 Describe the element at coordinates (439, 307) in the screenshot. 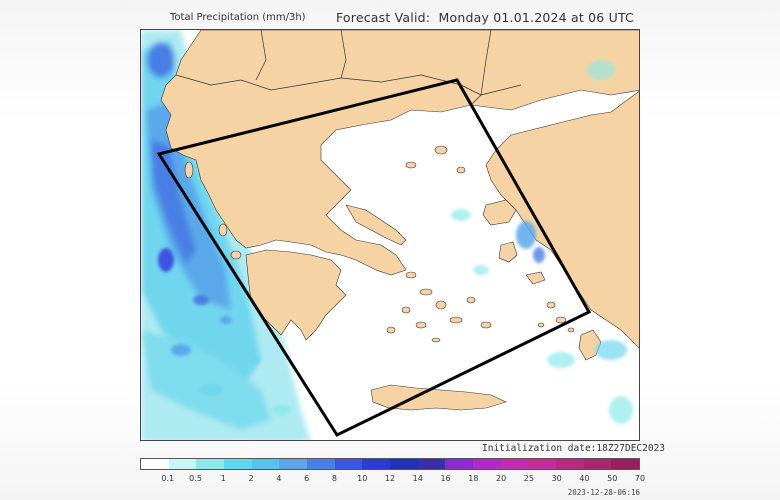

I see `cyclades-islands` at that location.